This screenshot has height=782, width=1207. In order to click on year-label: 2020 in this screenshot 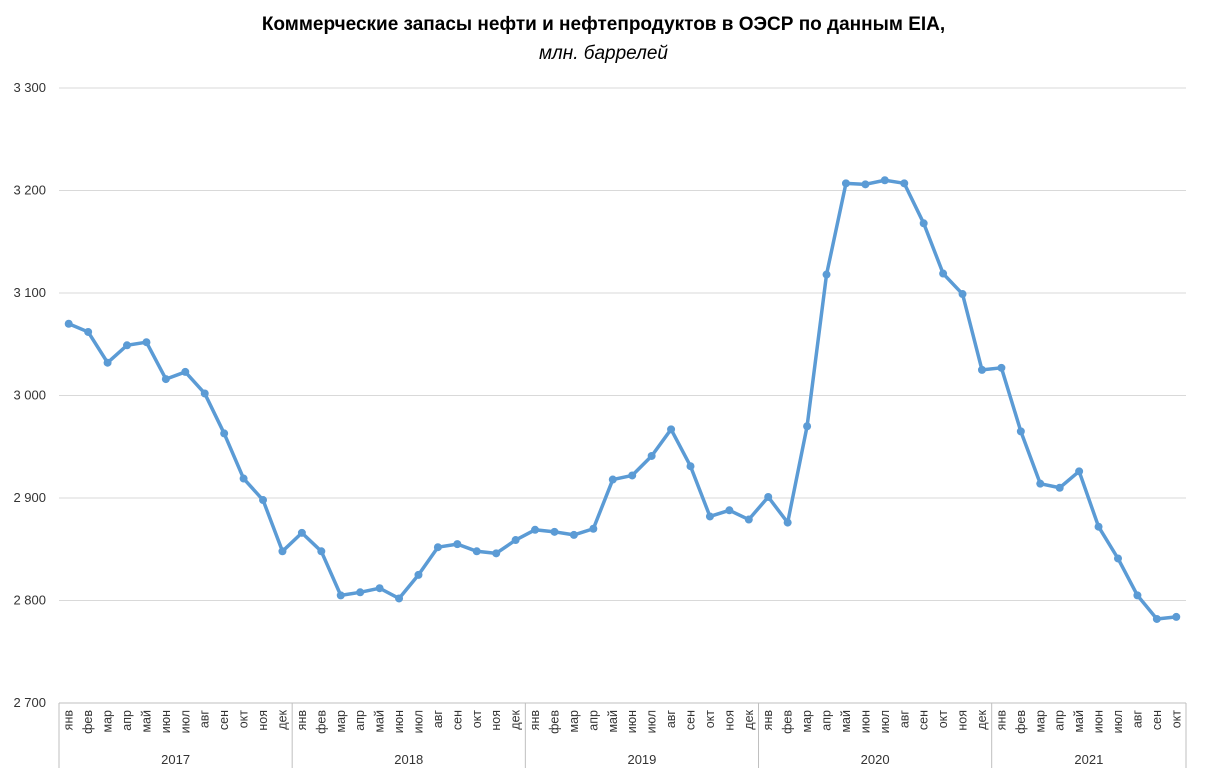, I will do `click(875, 759)`.